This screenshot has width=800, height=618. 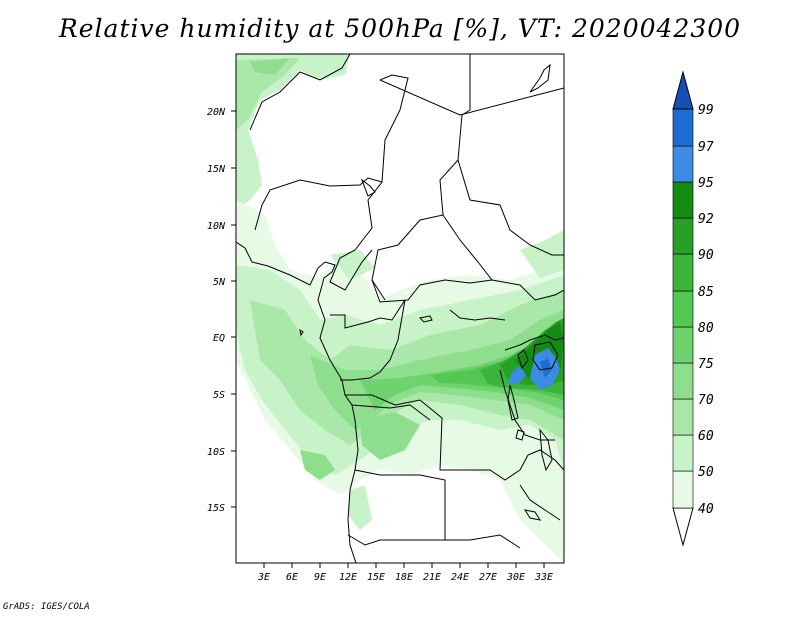 What do you see at coordinates (219, 338) in the screenshot?
I see `lat-label: EQ` at bounding box center [219, 338].